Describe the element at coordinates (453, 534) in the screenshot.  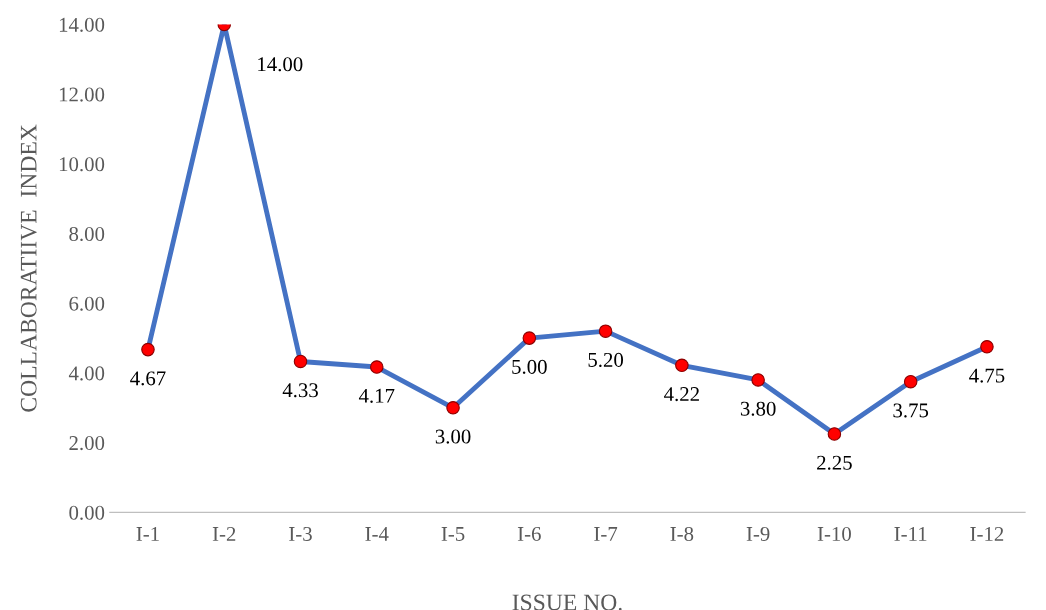
I see `x-tick-label: I-5` at that location.